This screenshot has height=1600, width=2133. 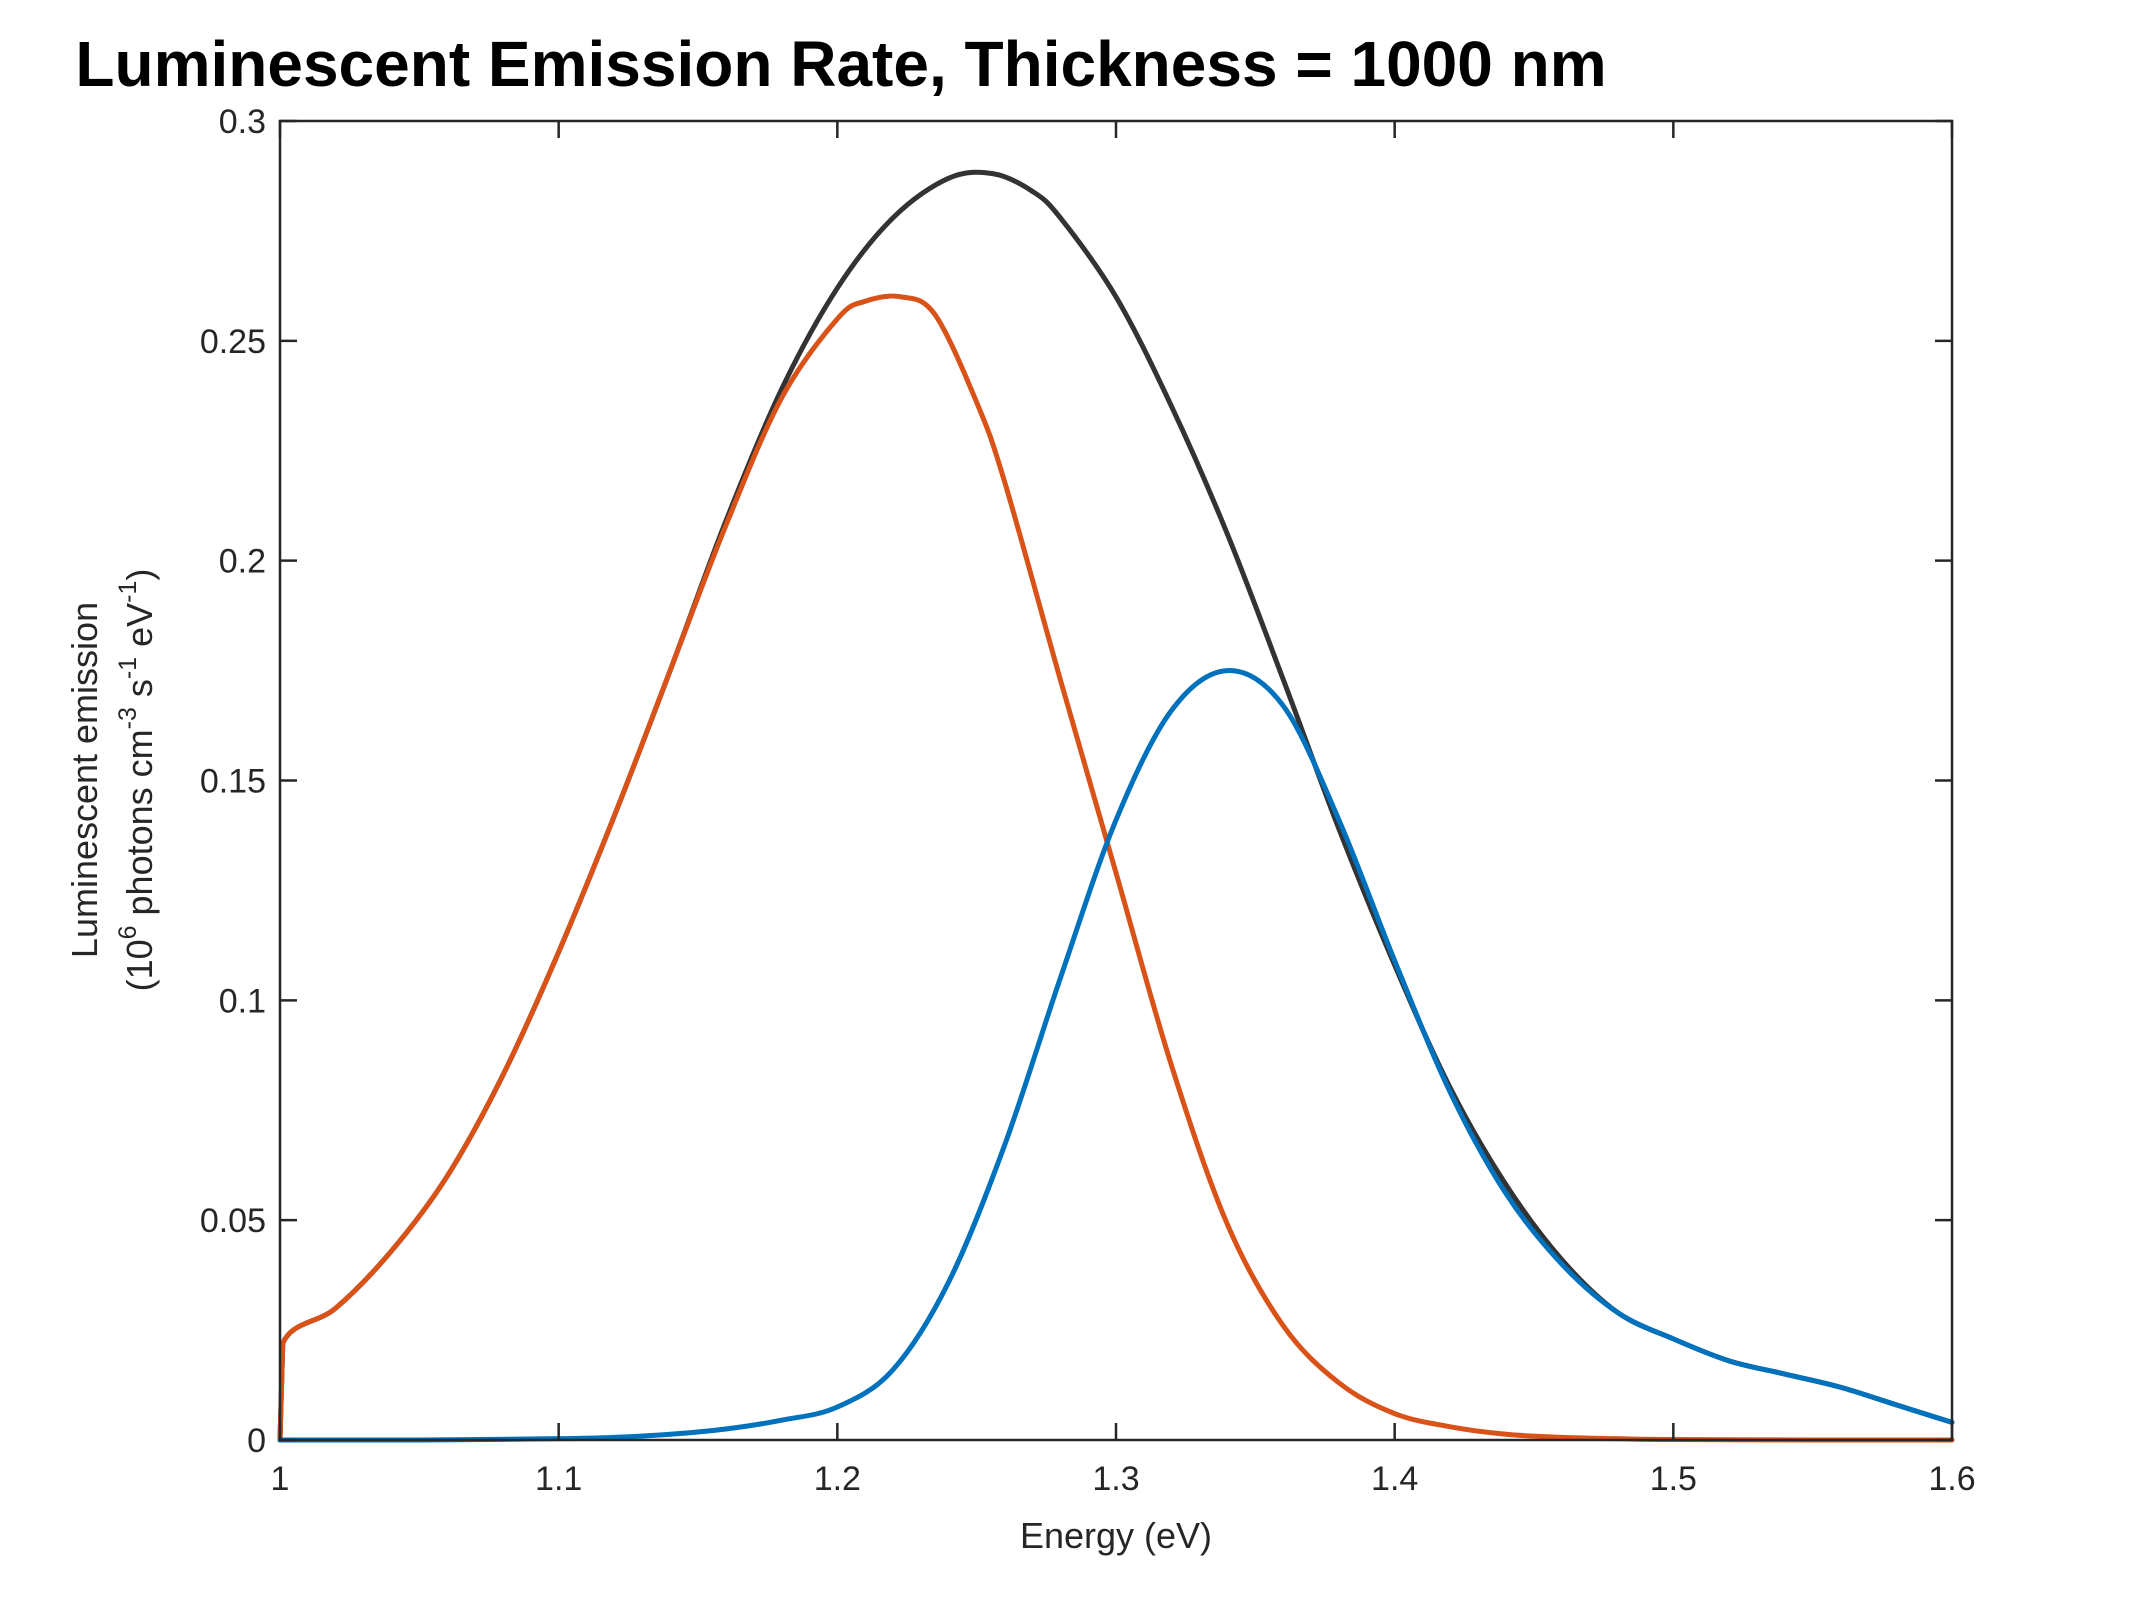 What do you see at coordinates (233, 1221) in the screenshot?
I see `y-tick-label: 0.05` at bounding box center [233, 1221].